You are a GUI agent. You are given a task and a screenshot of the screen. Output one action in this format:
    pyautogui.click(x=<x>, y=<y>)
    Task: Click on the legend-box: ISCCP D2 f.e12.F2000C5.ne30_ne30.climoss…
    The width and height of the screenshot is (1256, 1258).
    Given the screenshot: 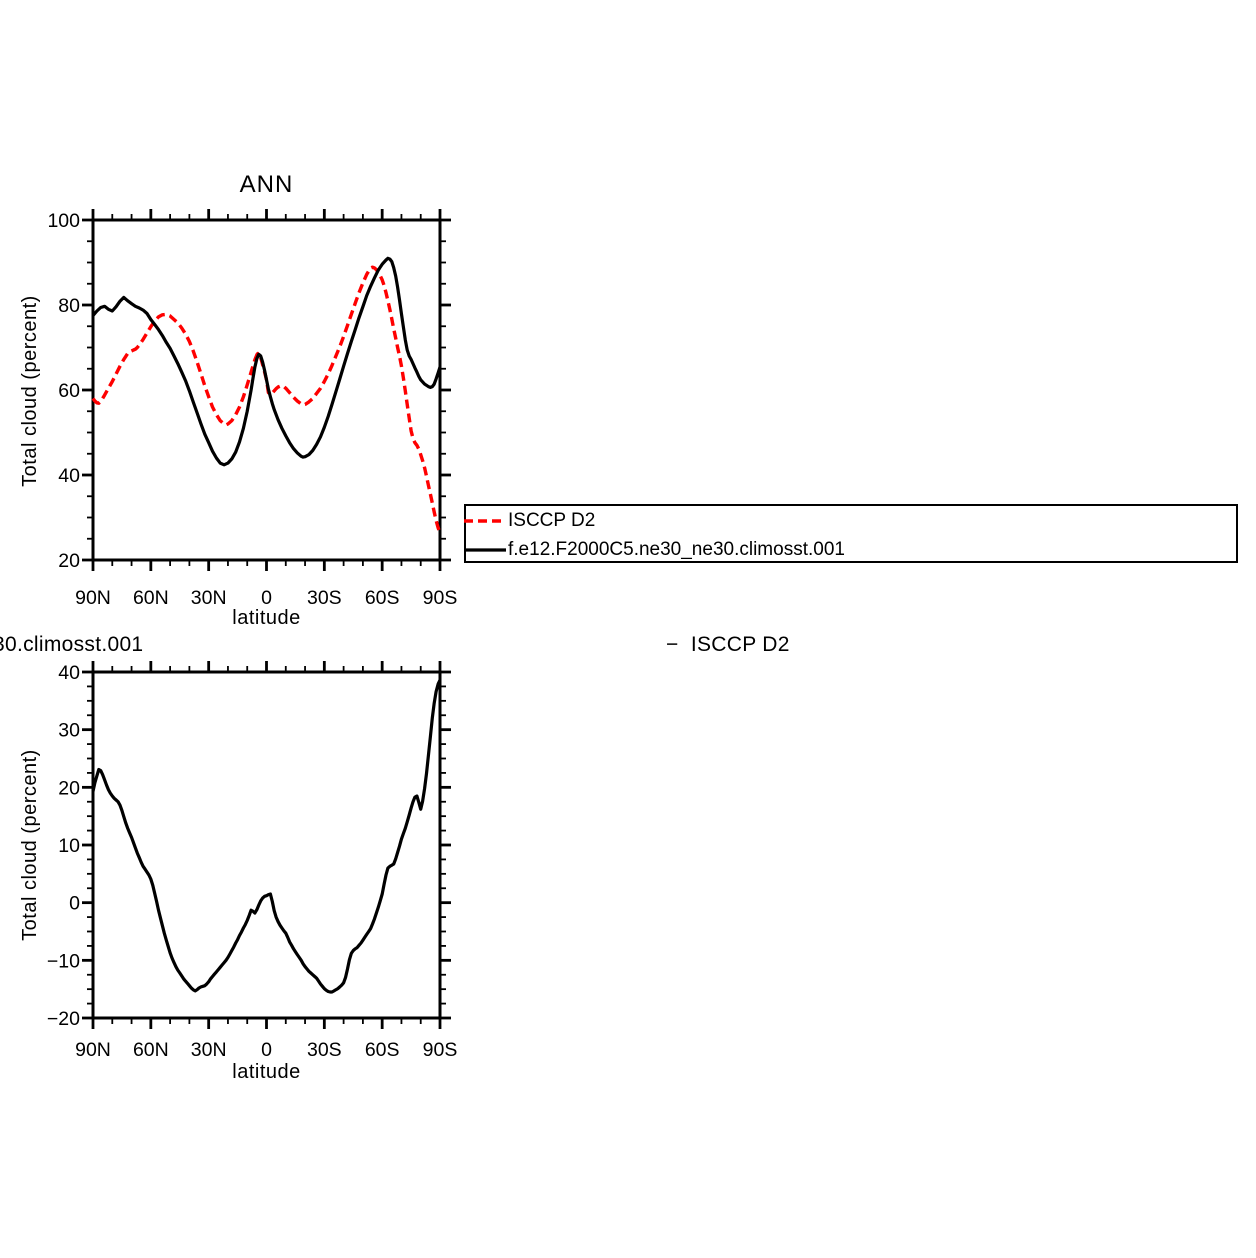 What is the action you would take?
    pyautogui.click(x=851, y=533)
    